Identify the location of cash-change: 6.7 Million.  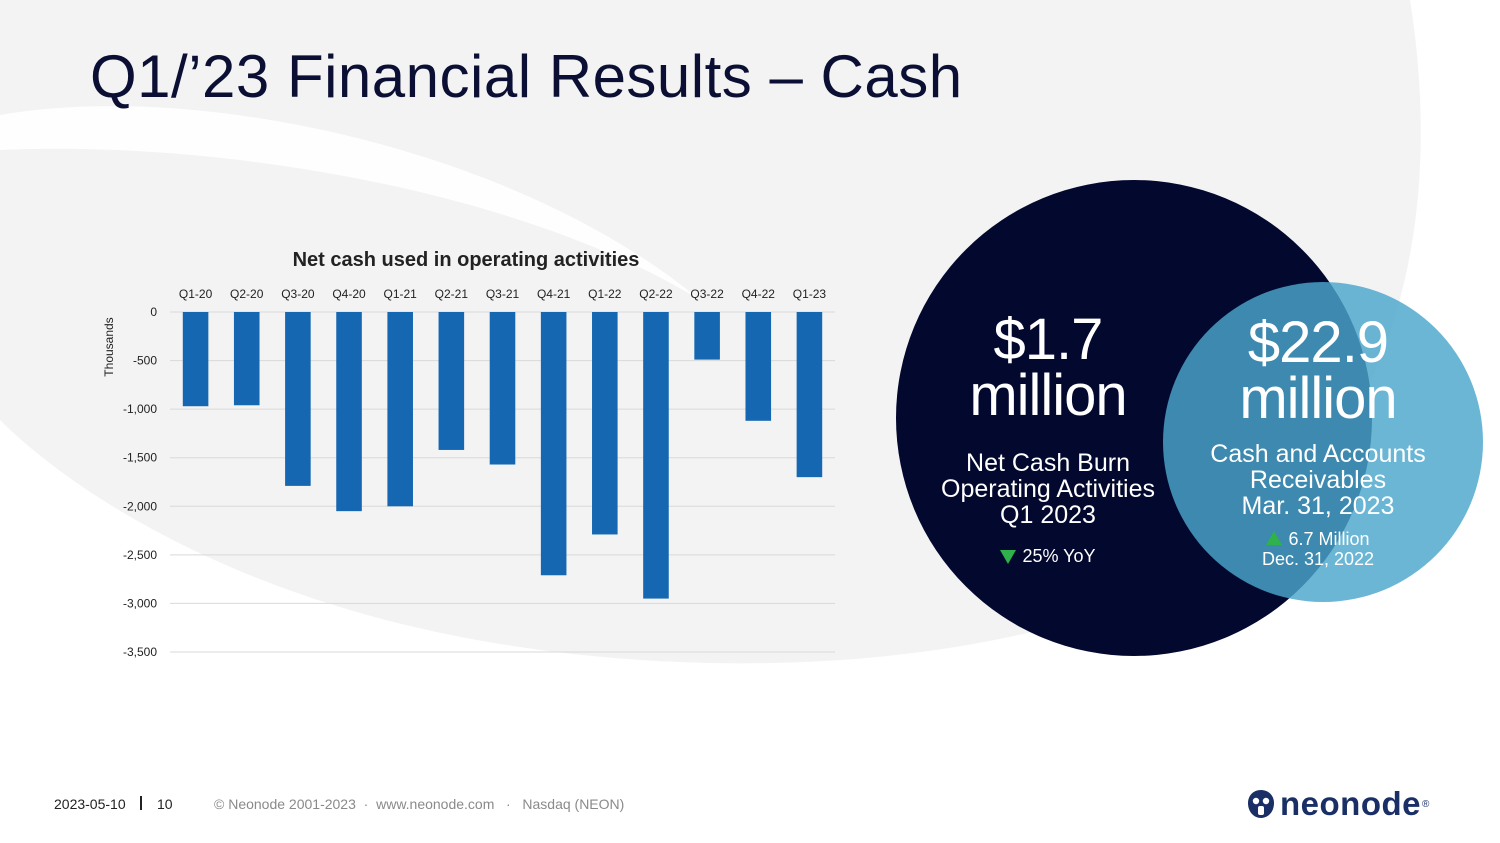
(1318, 539).